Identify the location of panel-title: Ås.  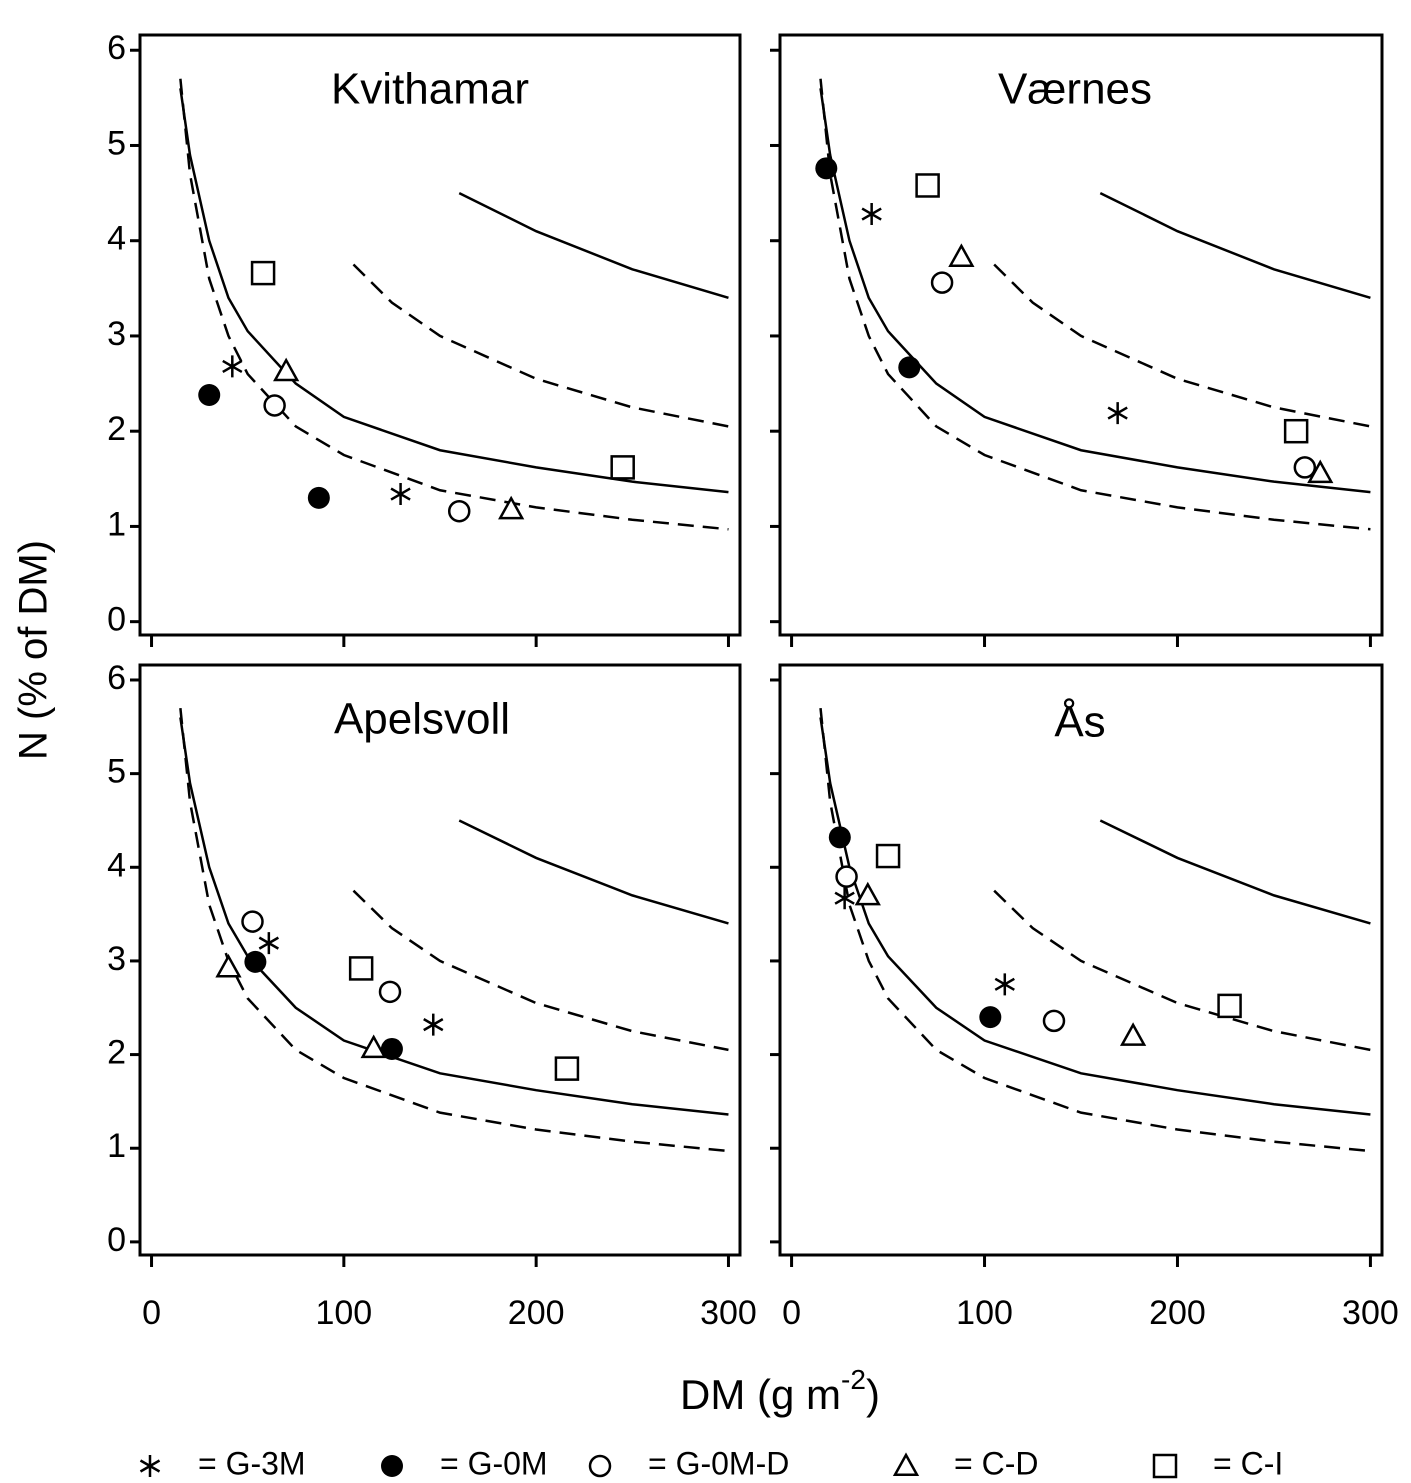
(1079, 722).